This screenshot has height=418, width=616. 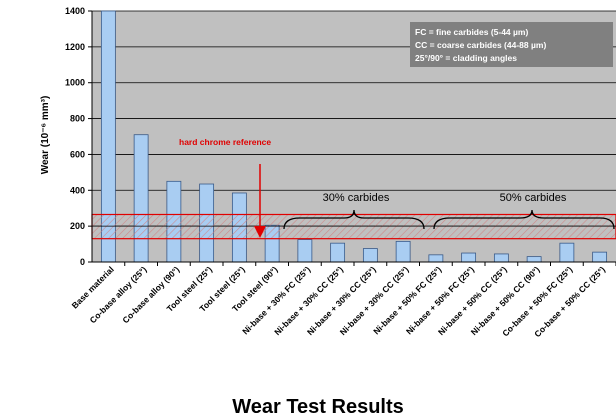 What do you see at coordinates (225, 142) in the screenshot?
I see `reference-label: hard chrome reference` at bounding box center [225, 142].